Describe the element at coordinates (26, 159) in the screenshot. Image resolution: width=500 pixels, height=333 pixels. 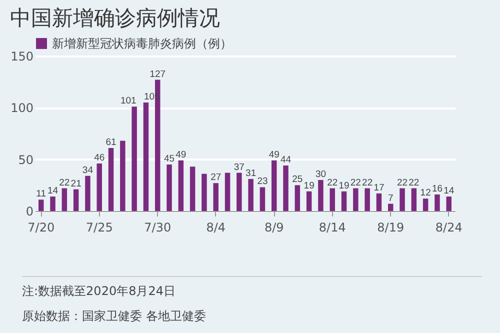
I see `y-tick-label: 50` at that location.